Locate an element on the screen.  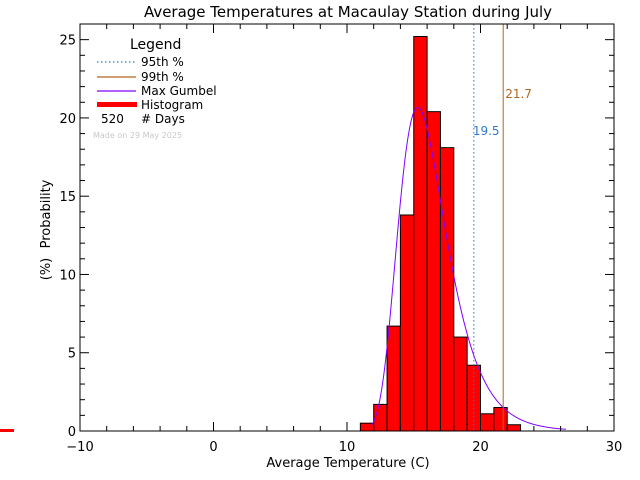
y-tick-label: 25 is located at coordinates (67, 41).